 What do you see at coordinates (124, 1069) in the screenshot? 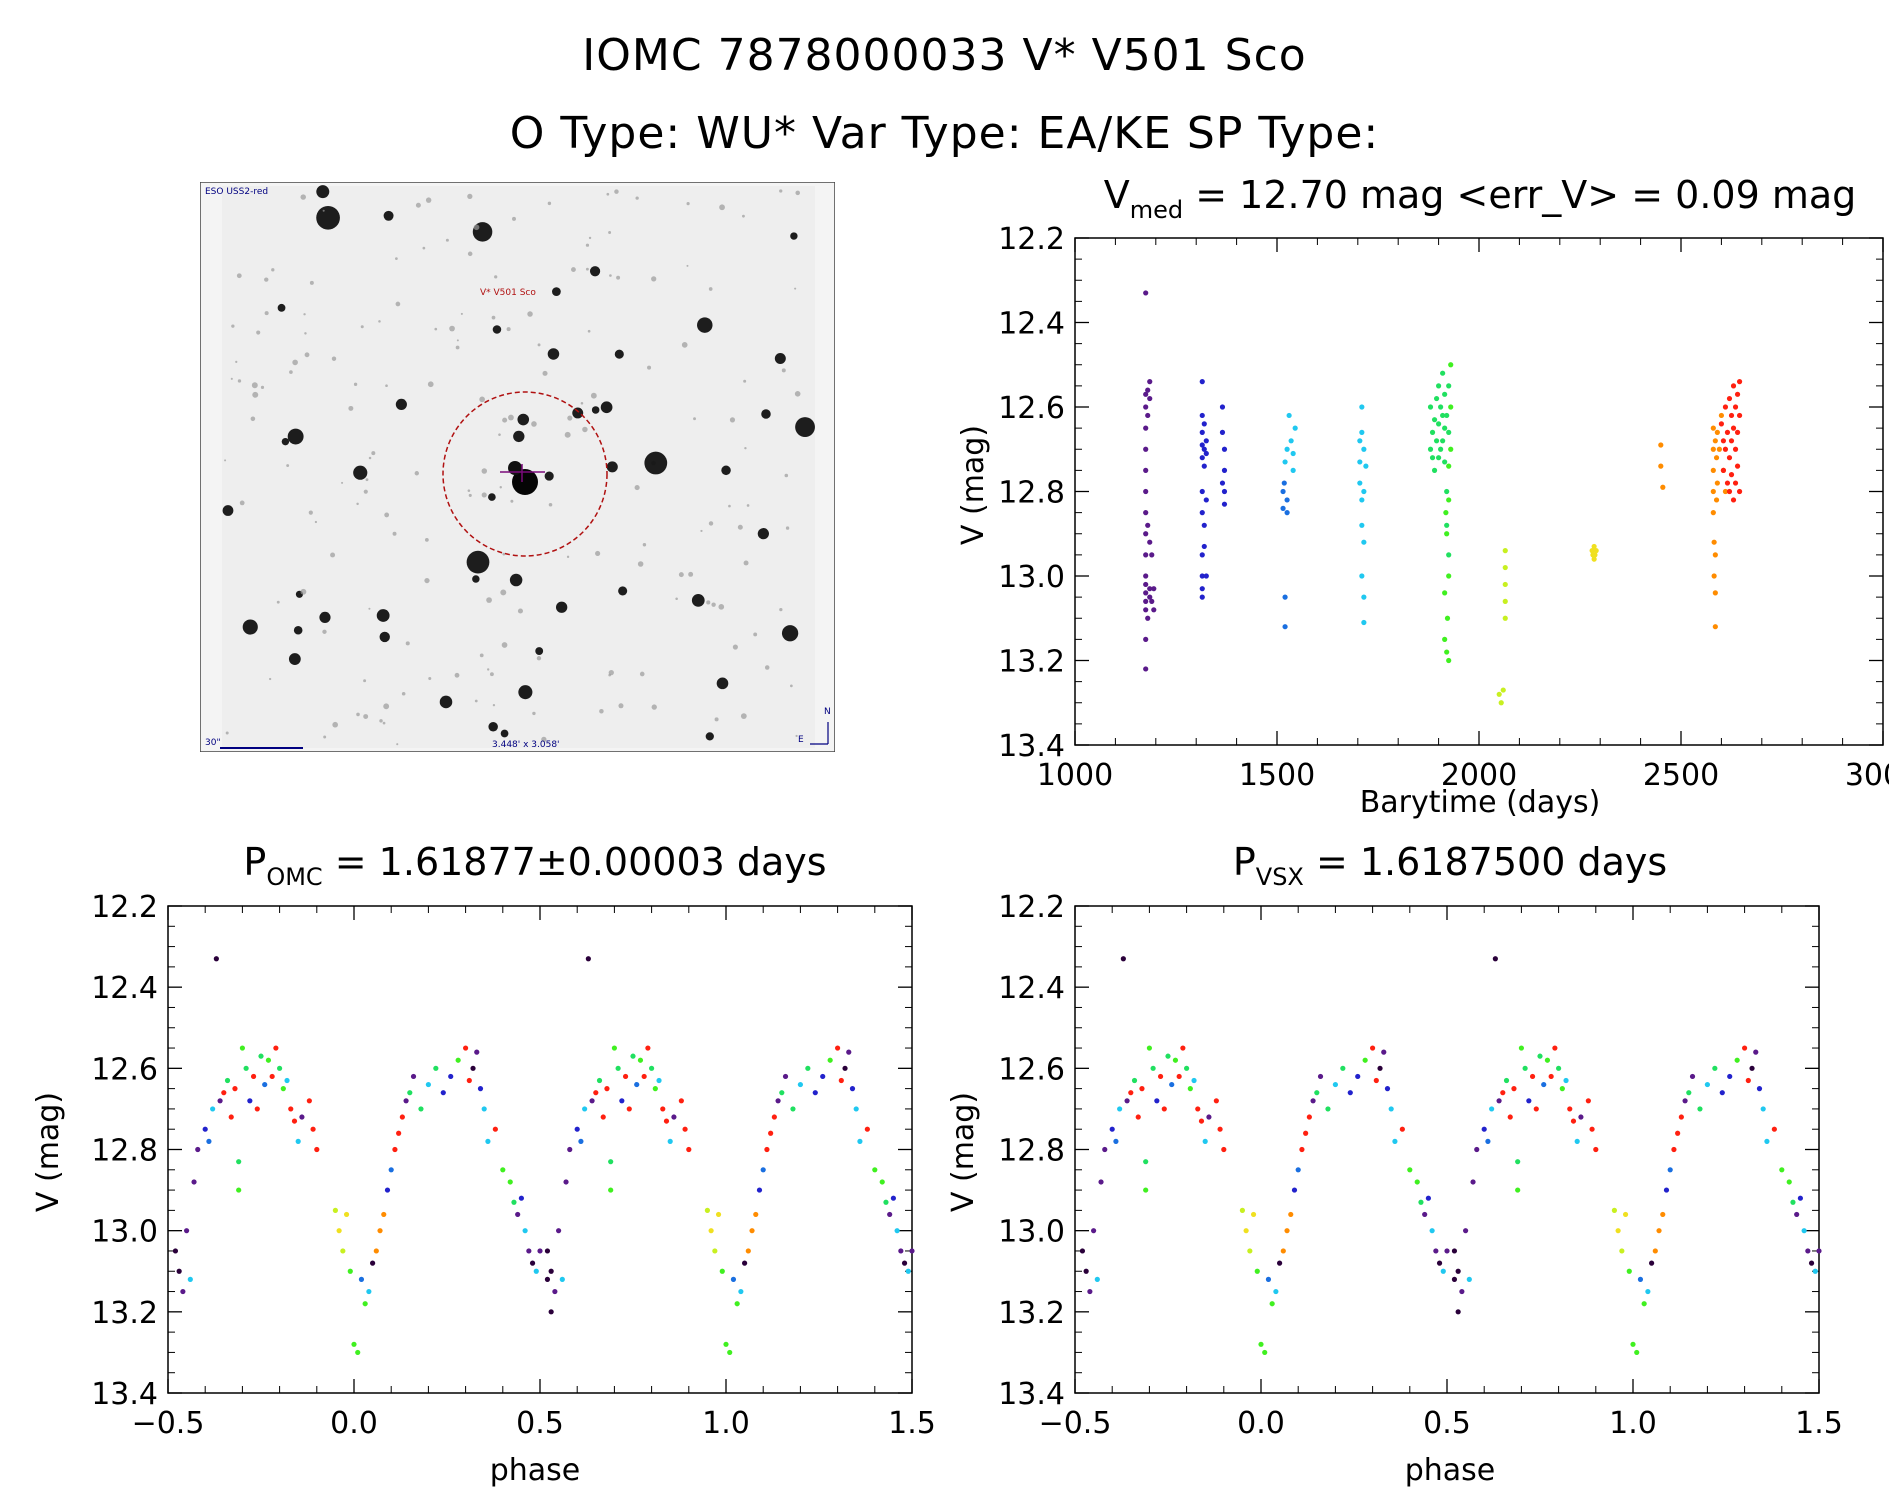
I see `y-tick-label: 12.6` at bounding box center [124, 1069].